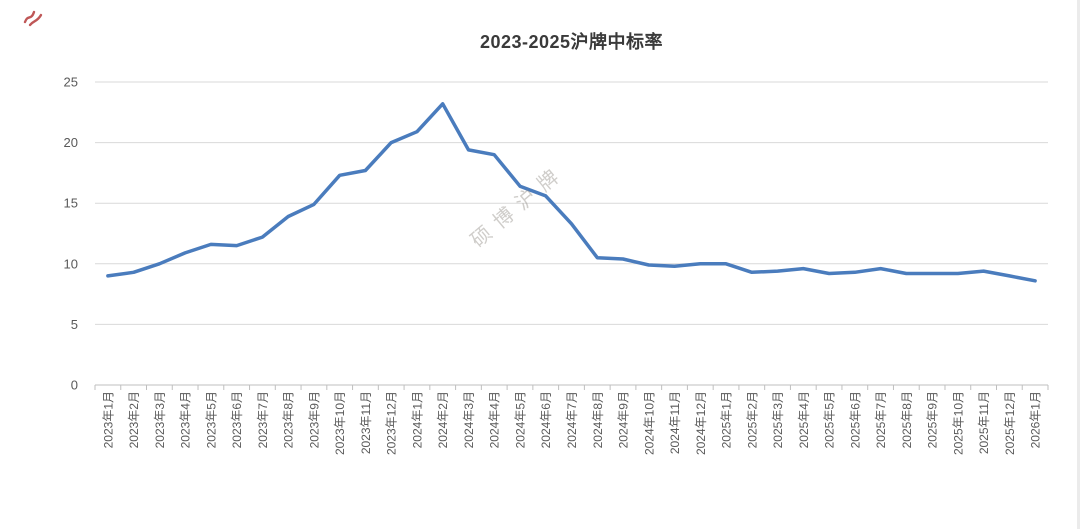 This screenshot has width=1080, height=529. What do you see at coordinates (392, 423) in the screenshot?
I see `x-tick-label: 2023年12月` at bounding box center [392, 423].